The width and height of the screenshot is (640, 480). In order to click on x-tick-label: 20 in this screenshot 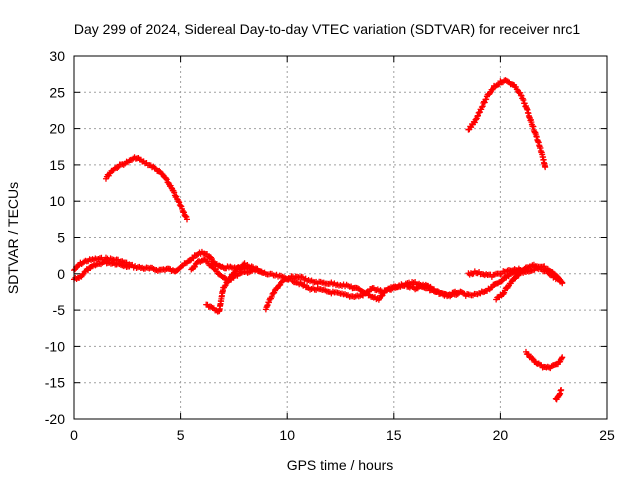, I will do `click(501, 435)`.